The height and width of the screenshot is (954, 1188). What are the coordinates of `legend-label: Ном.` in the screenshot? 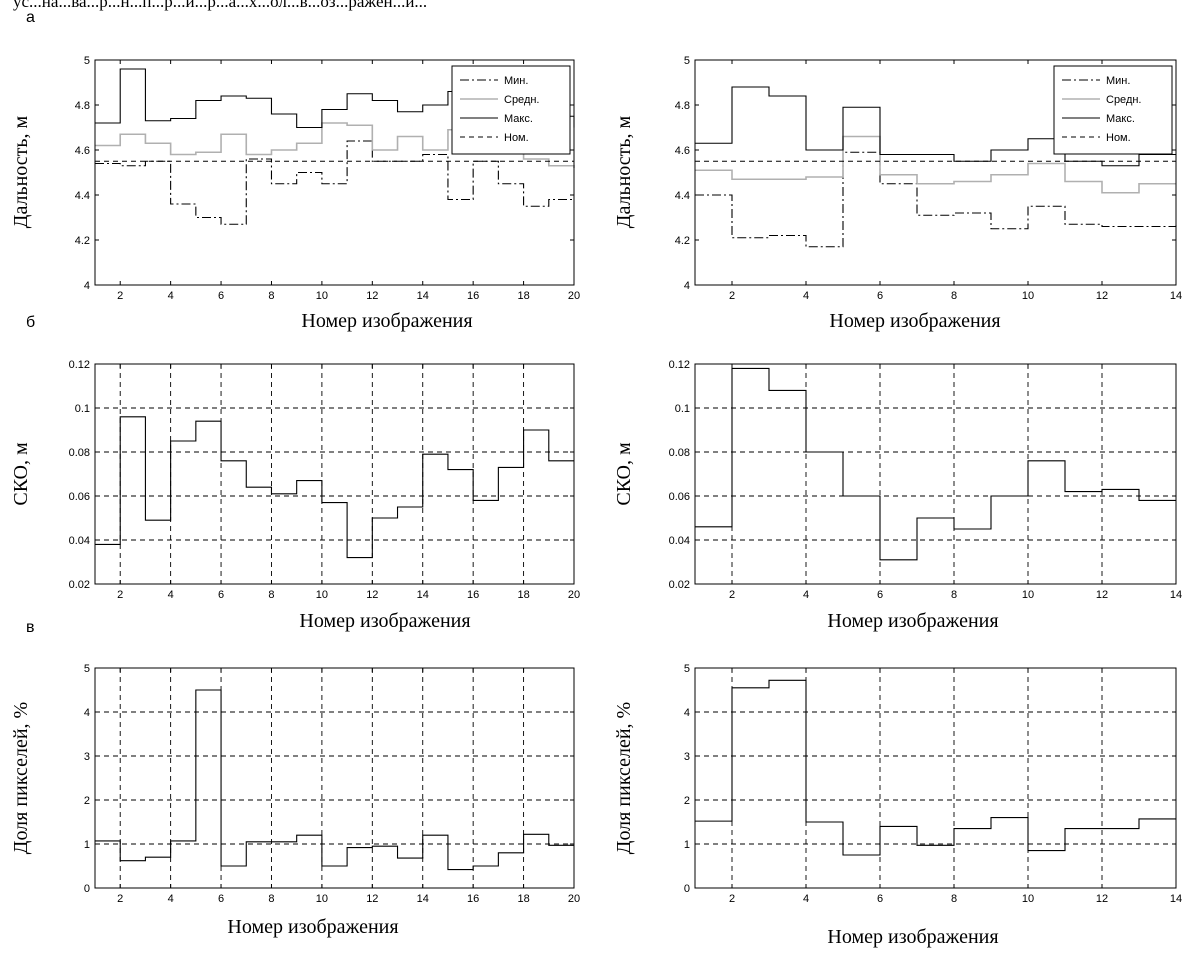 It's located at (516, 138).